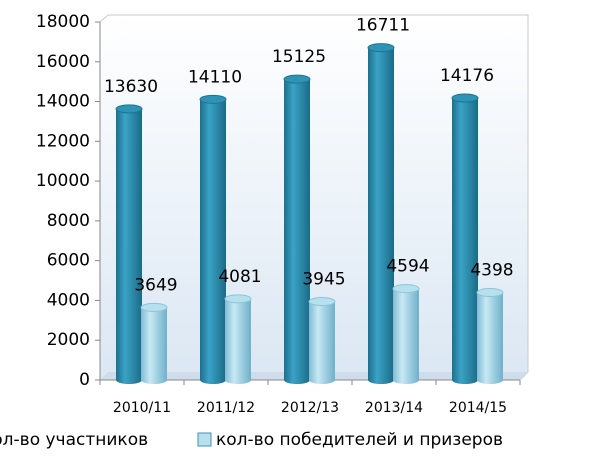 The image size is (591, 458). I want to click on data-label: 13630, so click(131, 87).